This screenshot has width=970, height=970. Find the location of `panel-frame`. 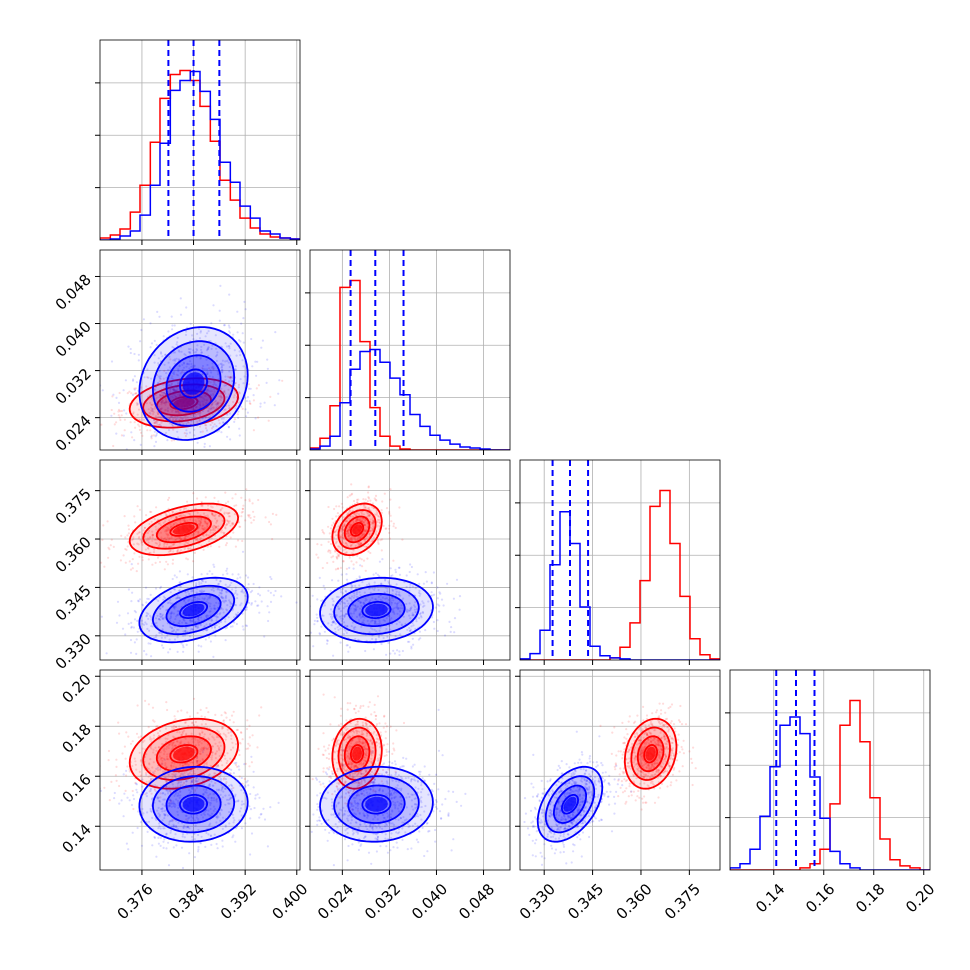

panel-frame is located at coordinates (200, 140).